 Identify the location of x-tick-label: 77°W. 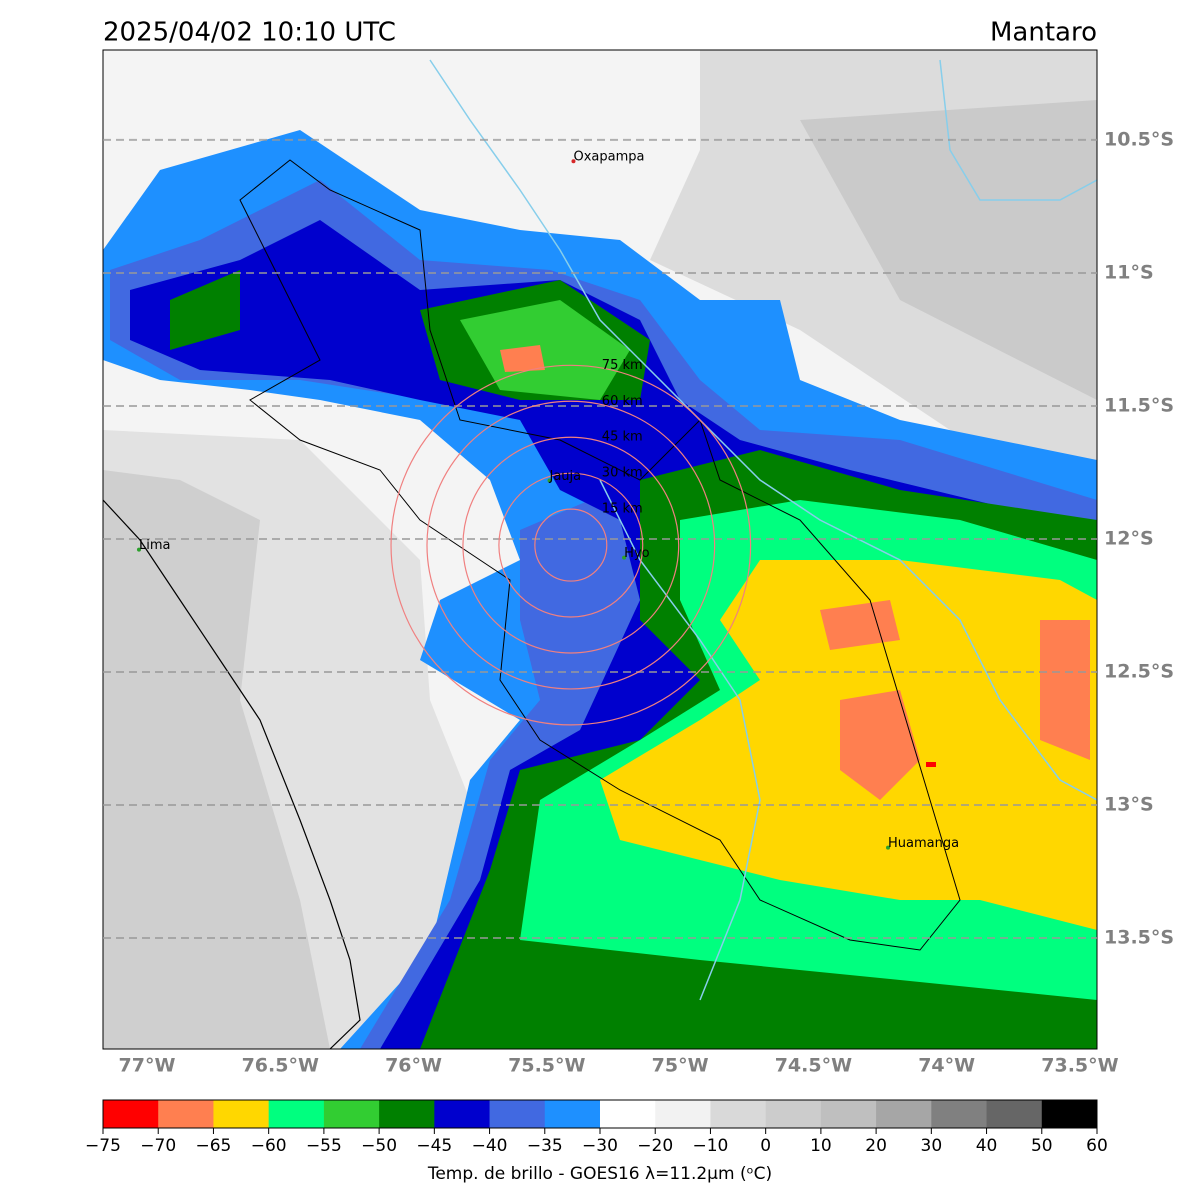
(147, 1066).